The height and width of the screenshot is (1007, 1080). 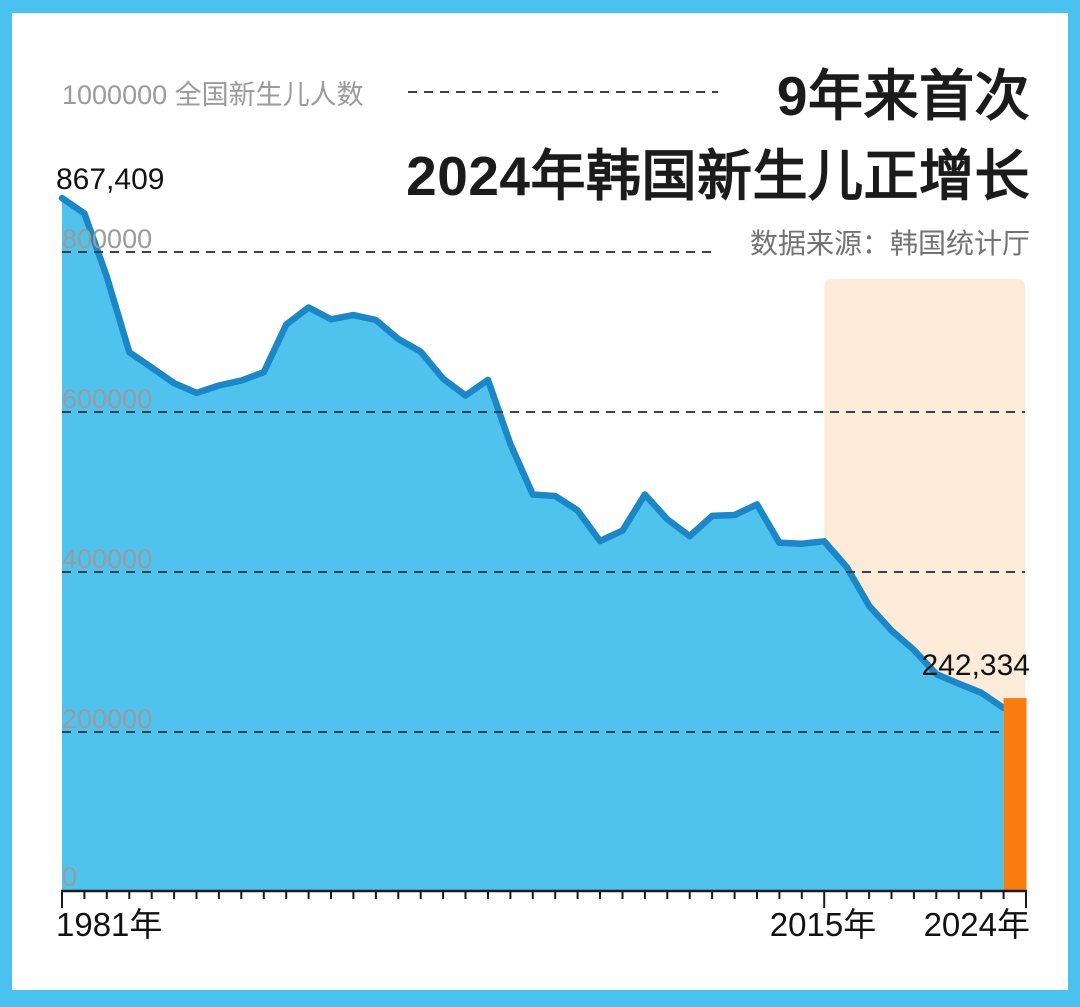 What do you see at coordinates (109, 924) in the screenshot?
I see `x-tick-1981: 1981年` at bounding box center [109, 924].